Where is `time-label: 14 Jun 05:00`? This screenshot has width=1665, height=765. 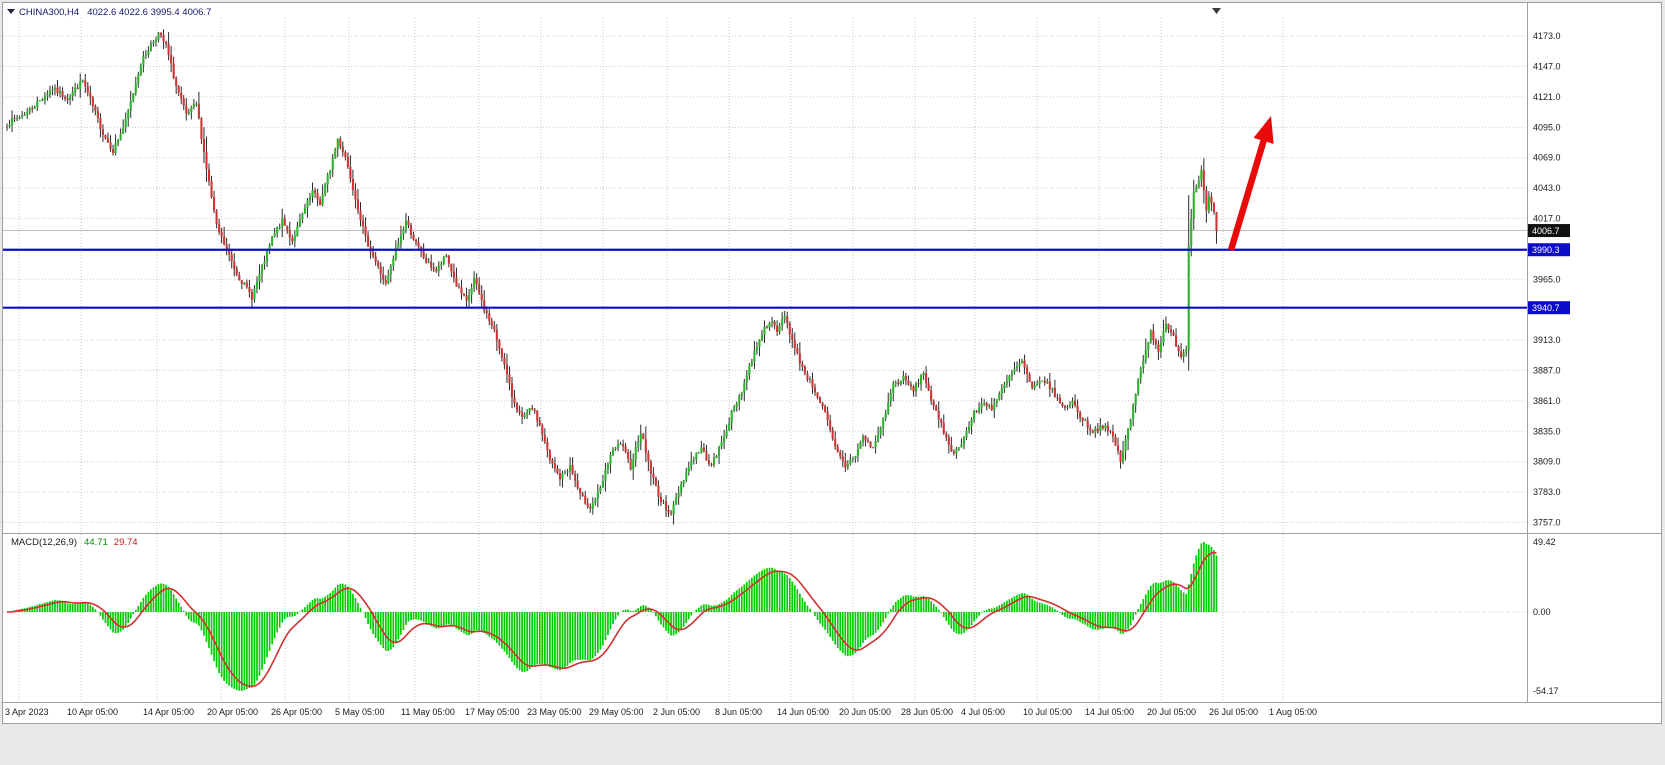 time-label: 14 Jun 05:00 is located at coordinates (803, 712).